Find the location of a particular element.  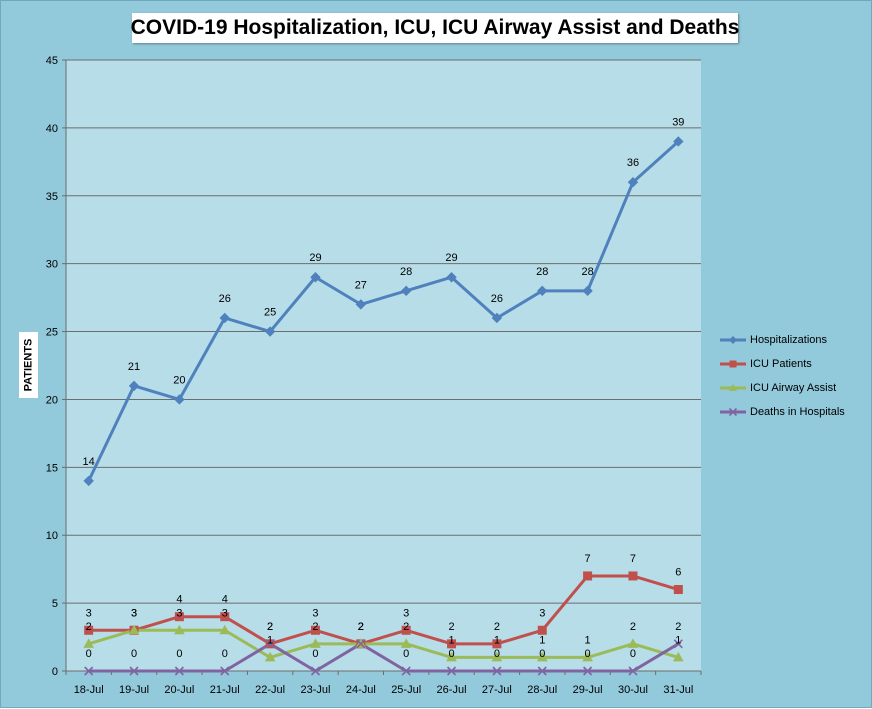

legend-item-hospitalizations: Hospitalizations is located at coordinates (793, 340).